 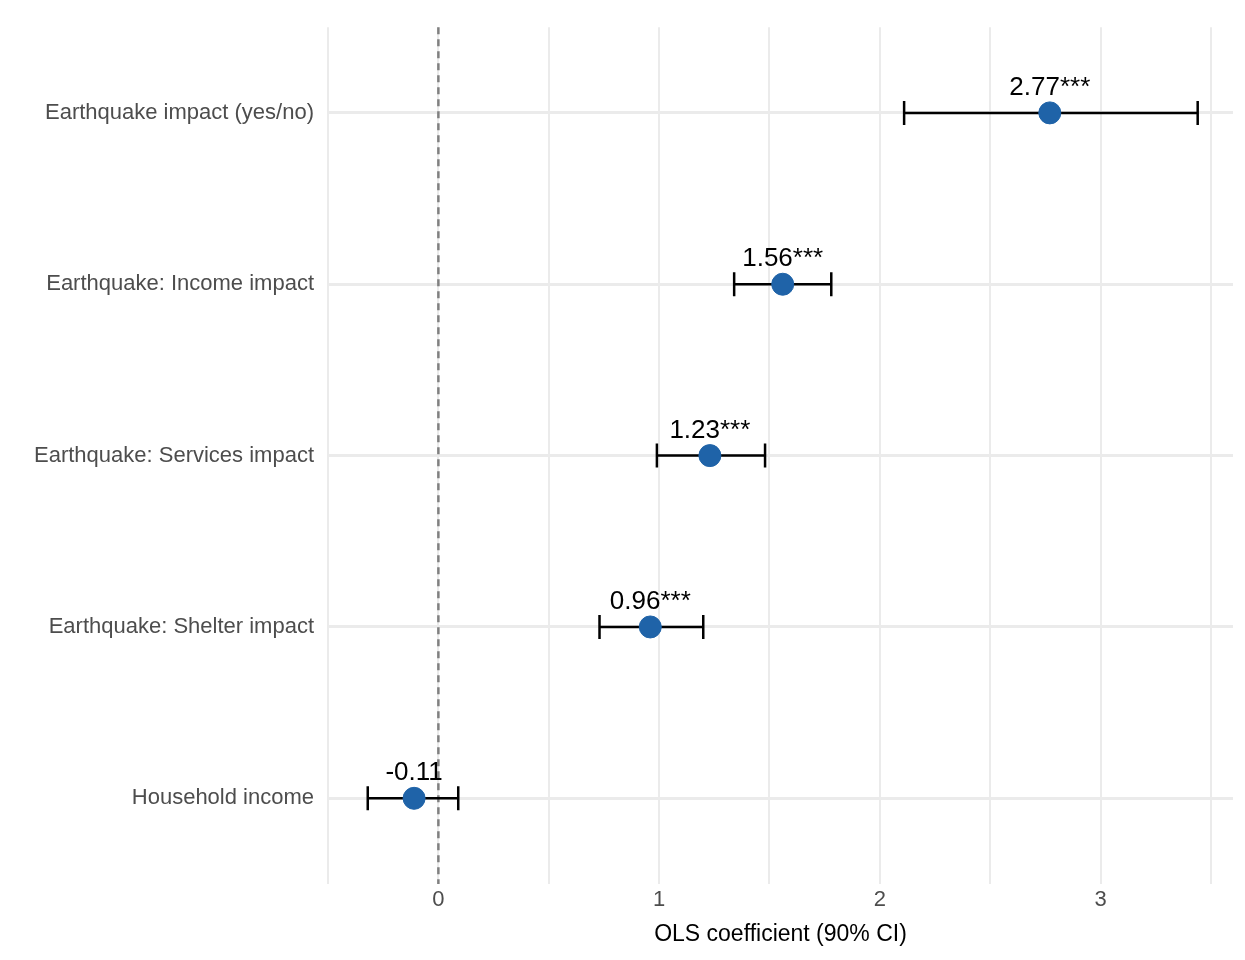 What do you see at coordinates (414, 771) in the screenshot?
I see `data-label: -0.11` at bounding box center [414, 771].